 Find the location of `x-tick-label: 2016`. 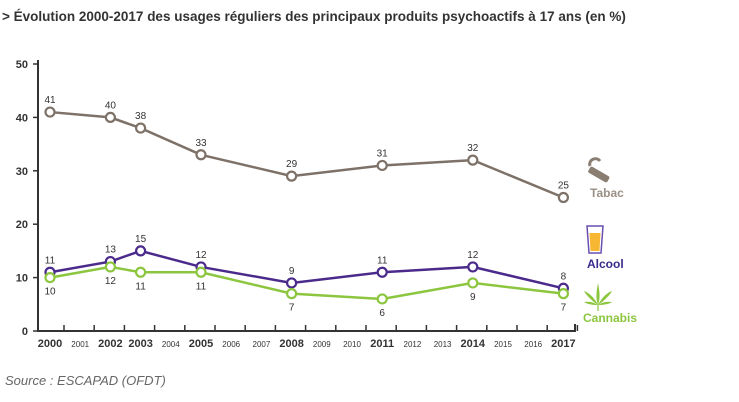

x-tick-label: 2016 is located at coordinates (533, 344).